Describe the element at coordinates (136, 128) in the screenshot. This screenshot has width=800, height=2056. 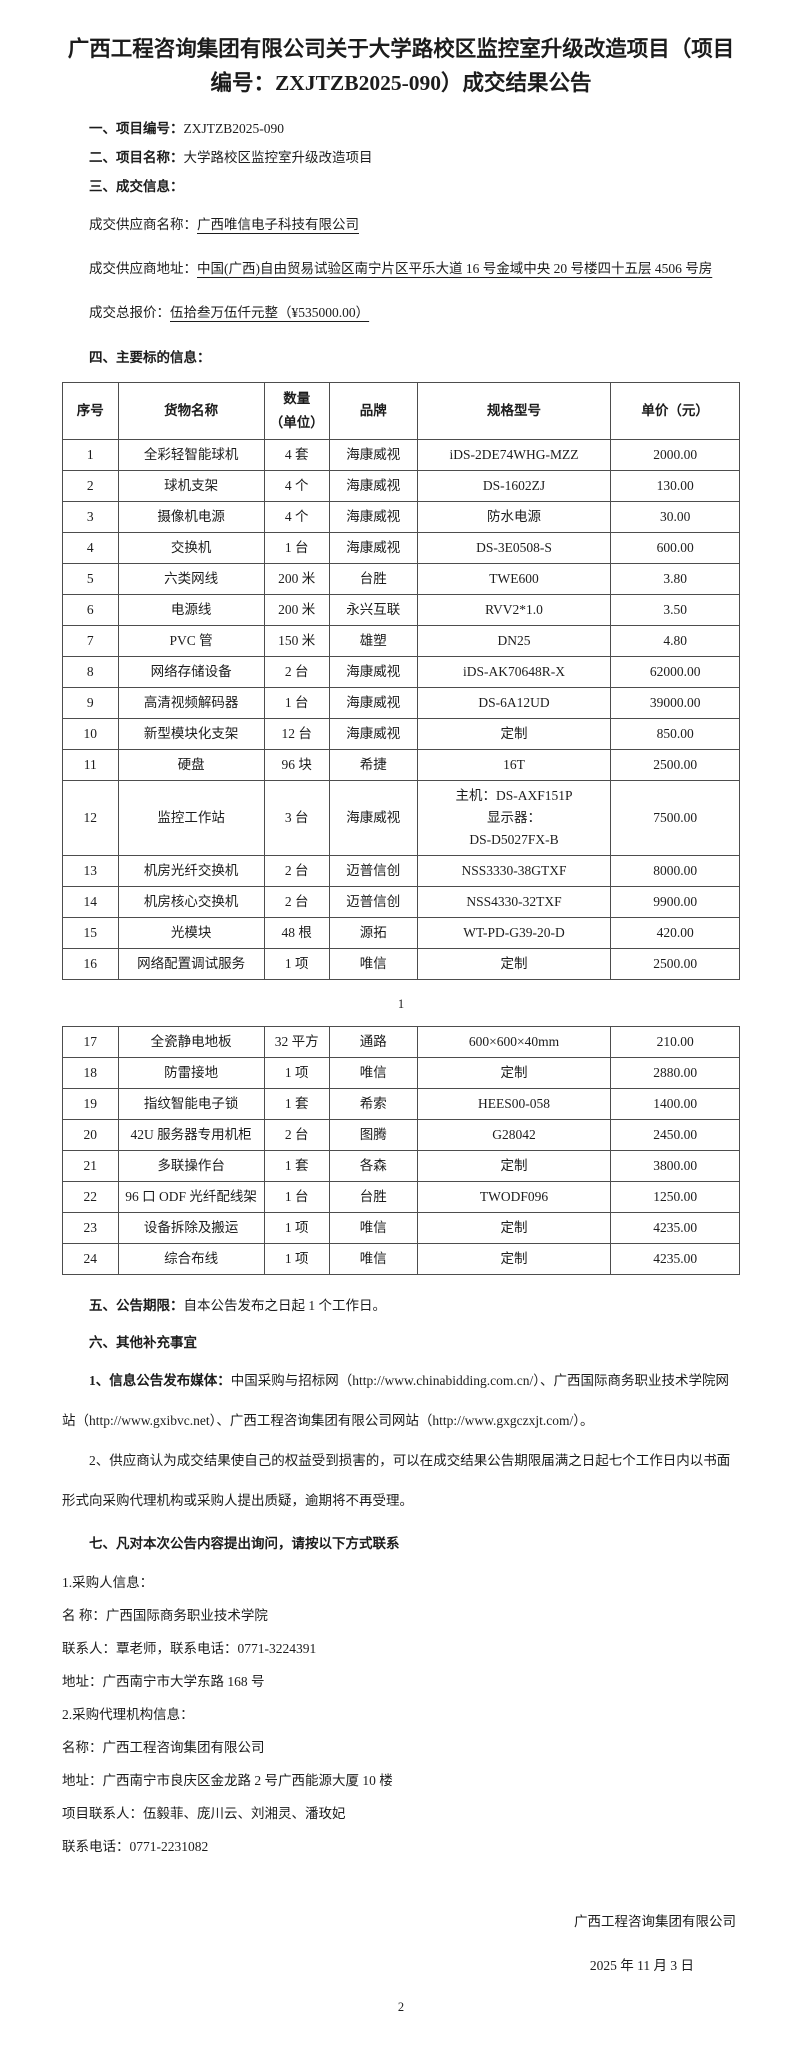
I see `section-project-number-label: 一、项目编号：` at that location.